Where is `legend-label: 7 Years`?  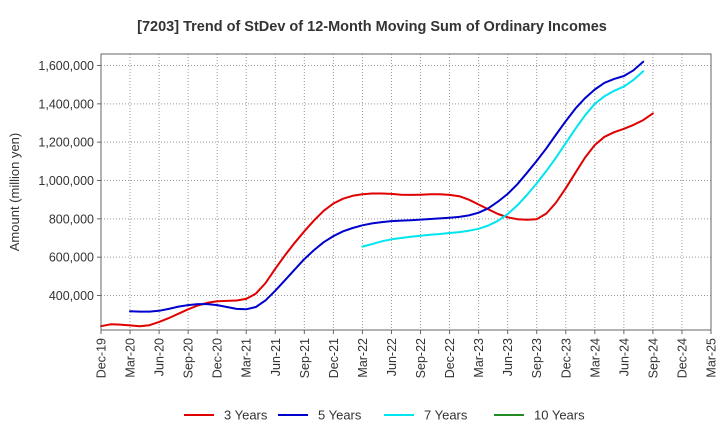
legend-label: 7 Years is located at coordinates (446, 415).